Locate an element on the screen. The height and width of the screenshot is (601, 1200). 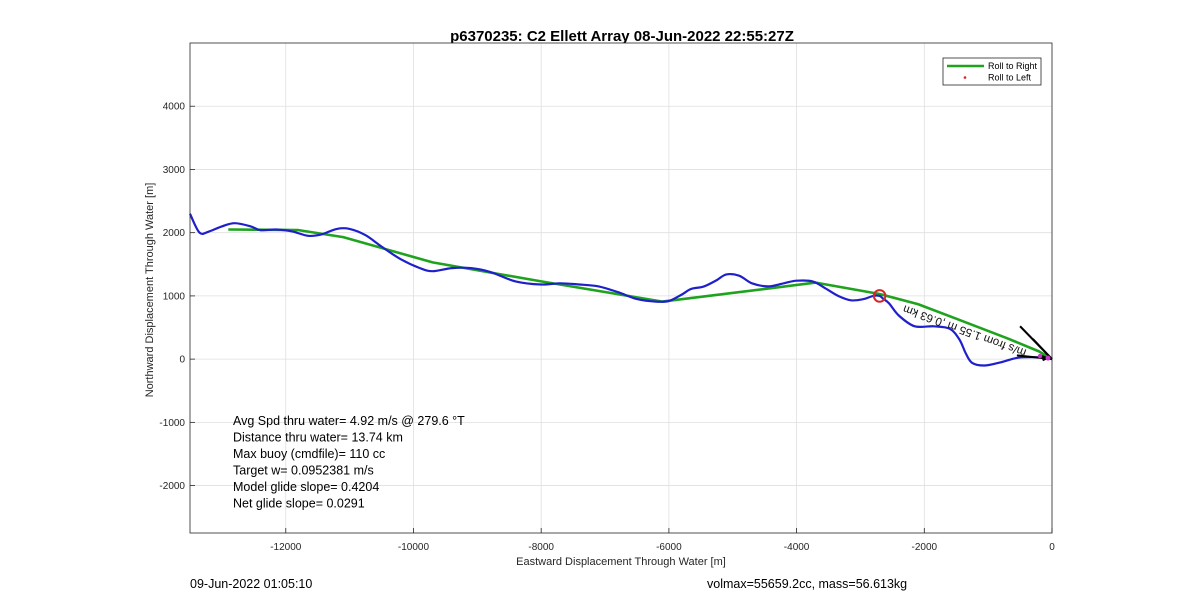
legend-label-roll-left: Roll to Left is located at coordinates (1010, 78).